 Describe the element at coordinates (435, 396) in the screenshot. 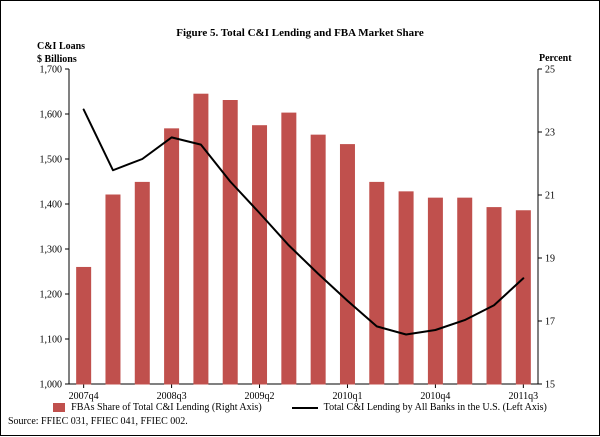

I see `x-axis-tick-label: 2010q4` at that location.